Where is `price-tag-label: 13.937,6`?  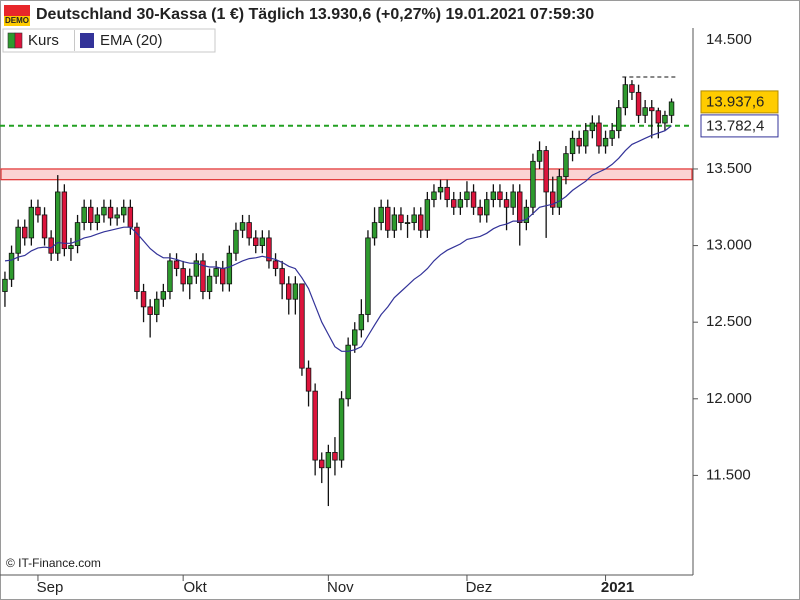 price-tag-label: 13.937,6 is located at coordinates (735, 101).